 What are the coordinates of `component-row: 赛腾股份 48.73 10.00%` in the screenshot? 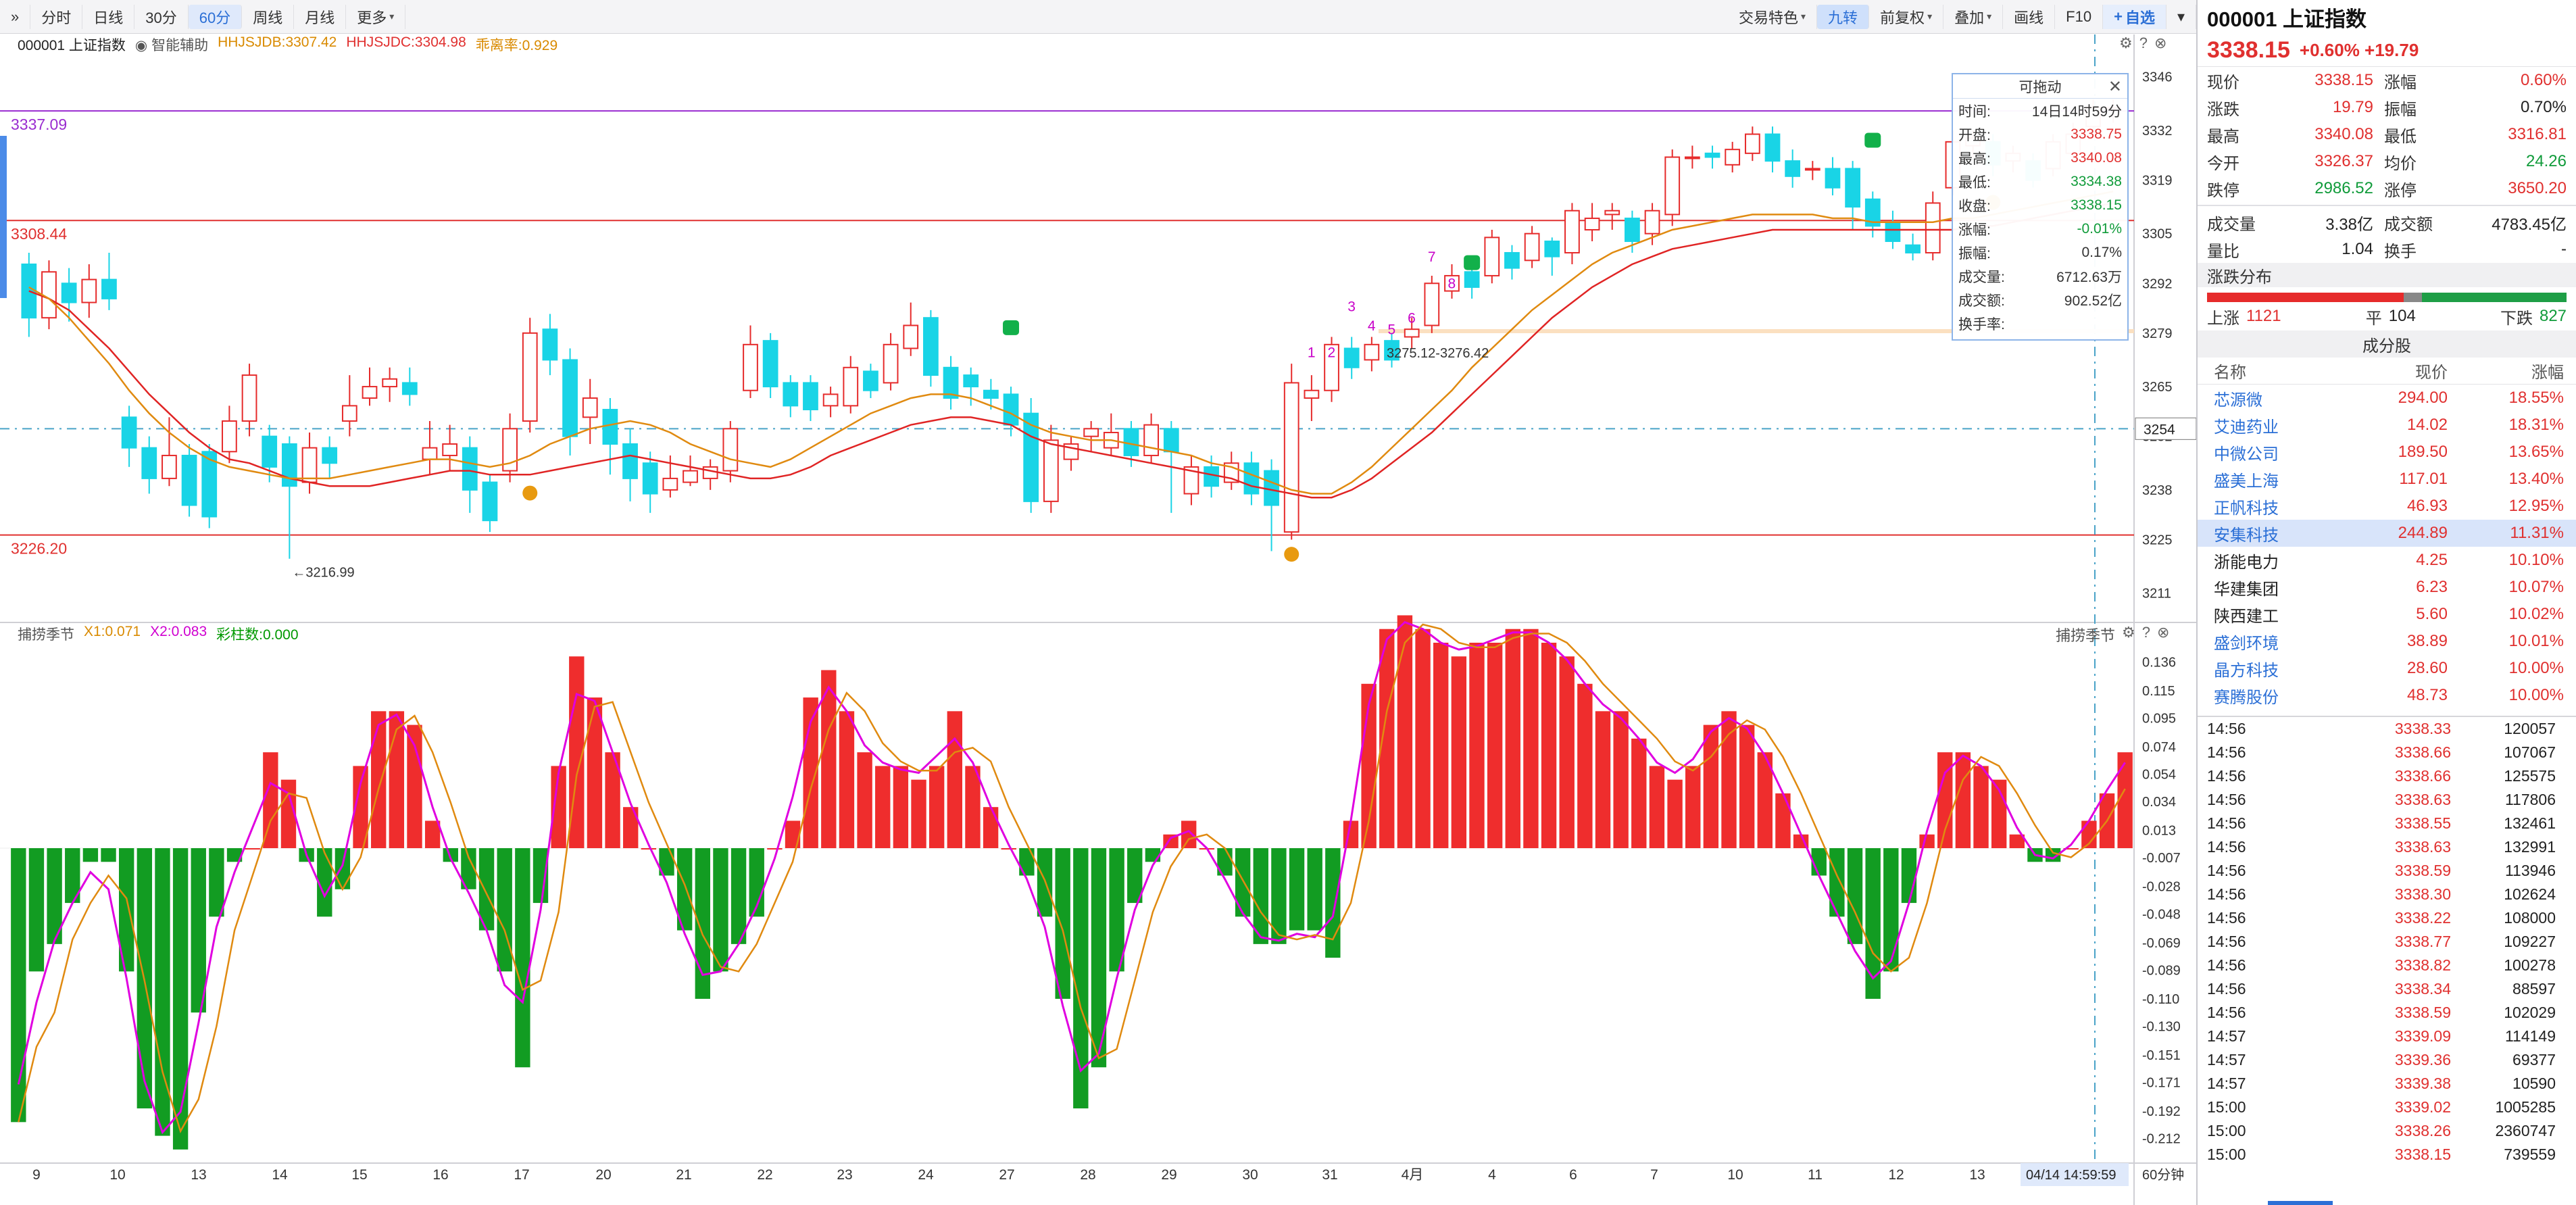 It's located at (2387, 696).